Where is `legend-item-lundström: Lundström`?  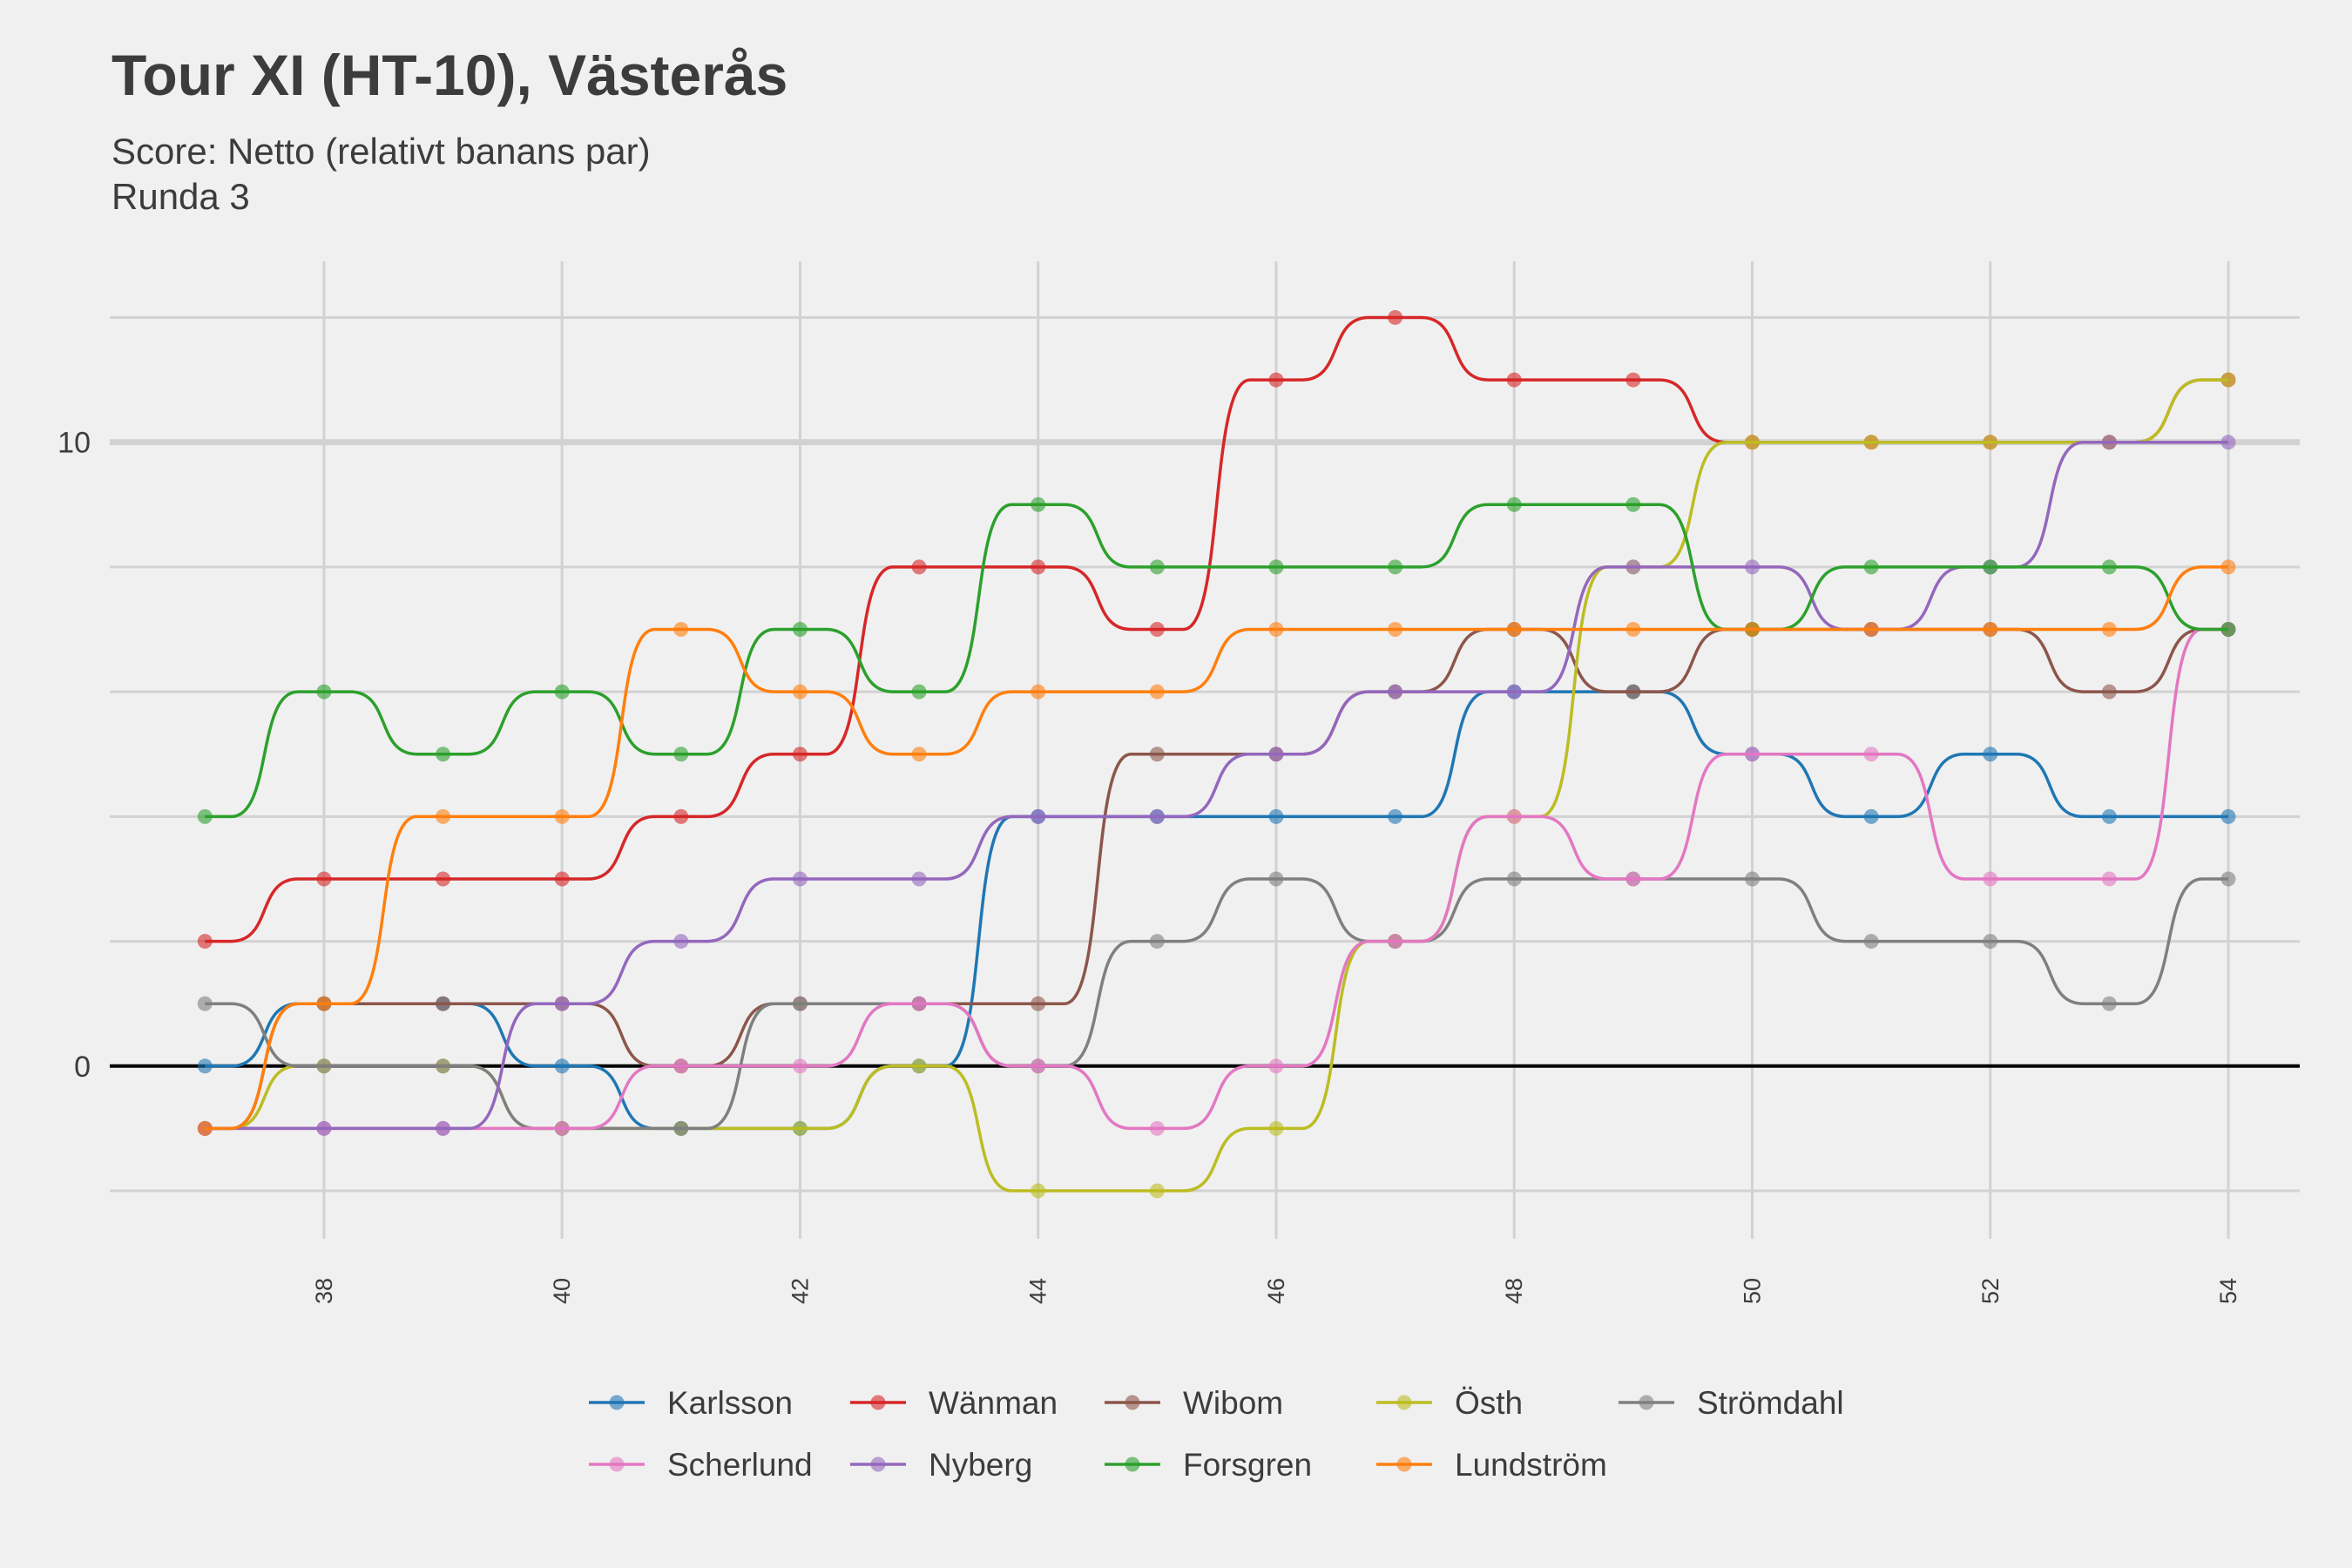
legend-item-lundström: Lundström is located at coordinates (1491, 1465).